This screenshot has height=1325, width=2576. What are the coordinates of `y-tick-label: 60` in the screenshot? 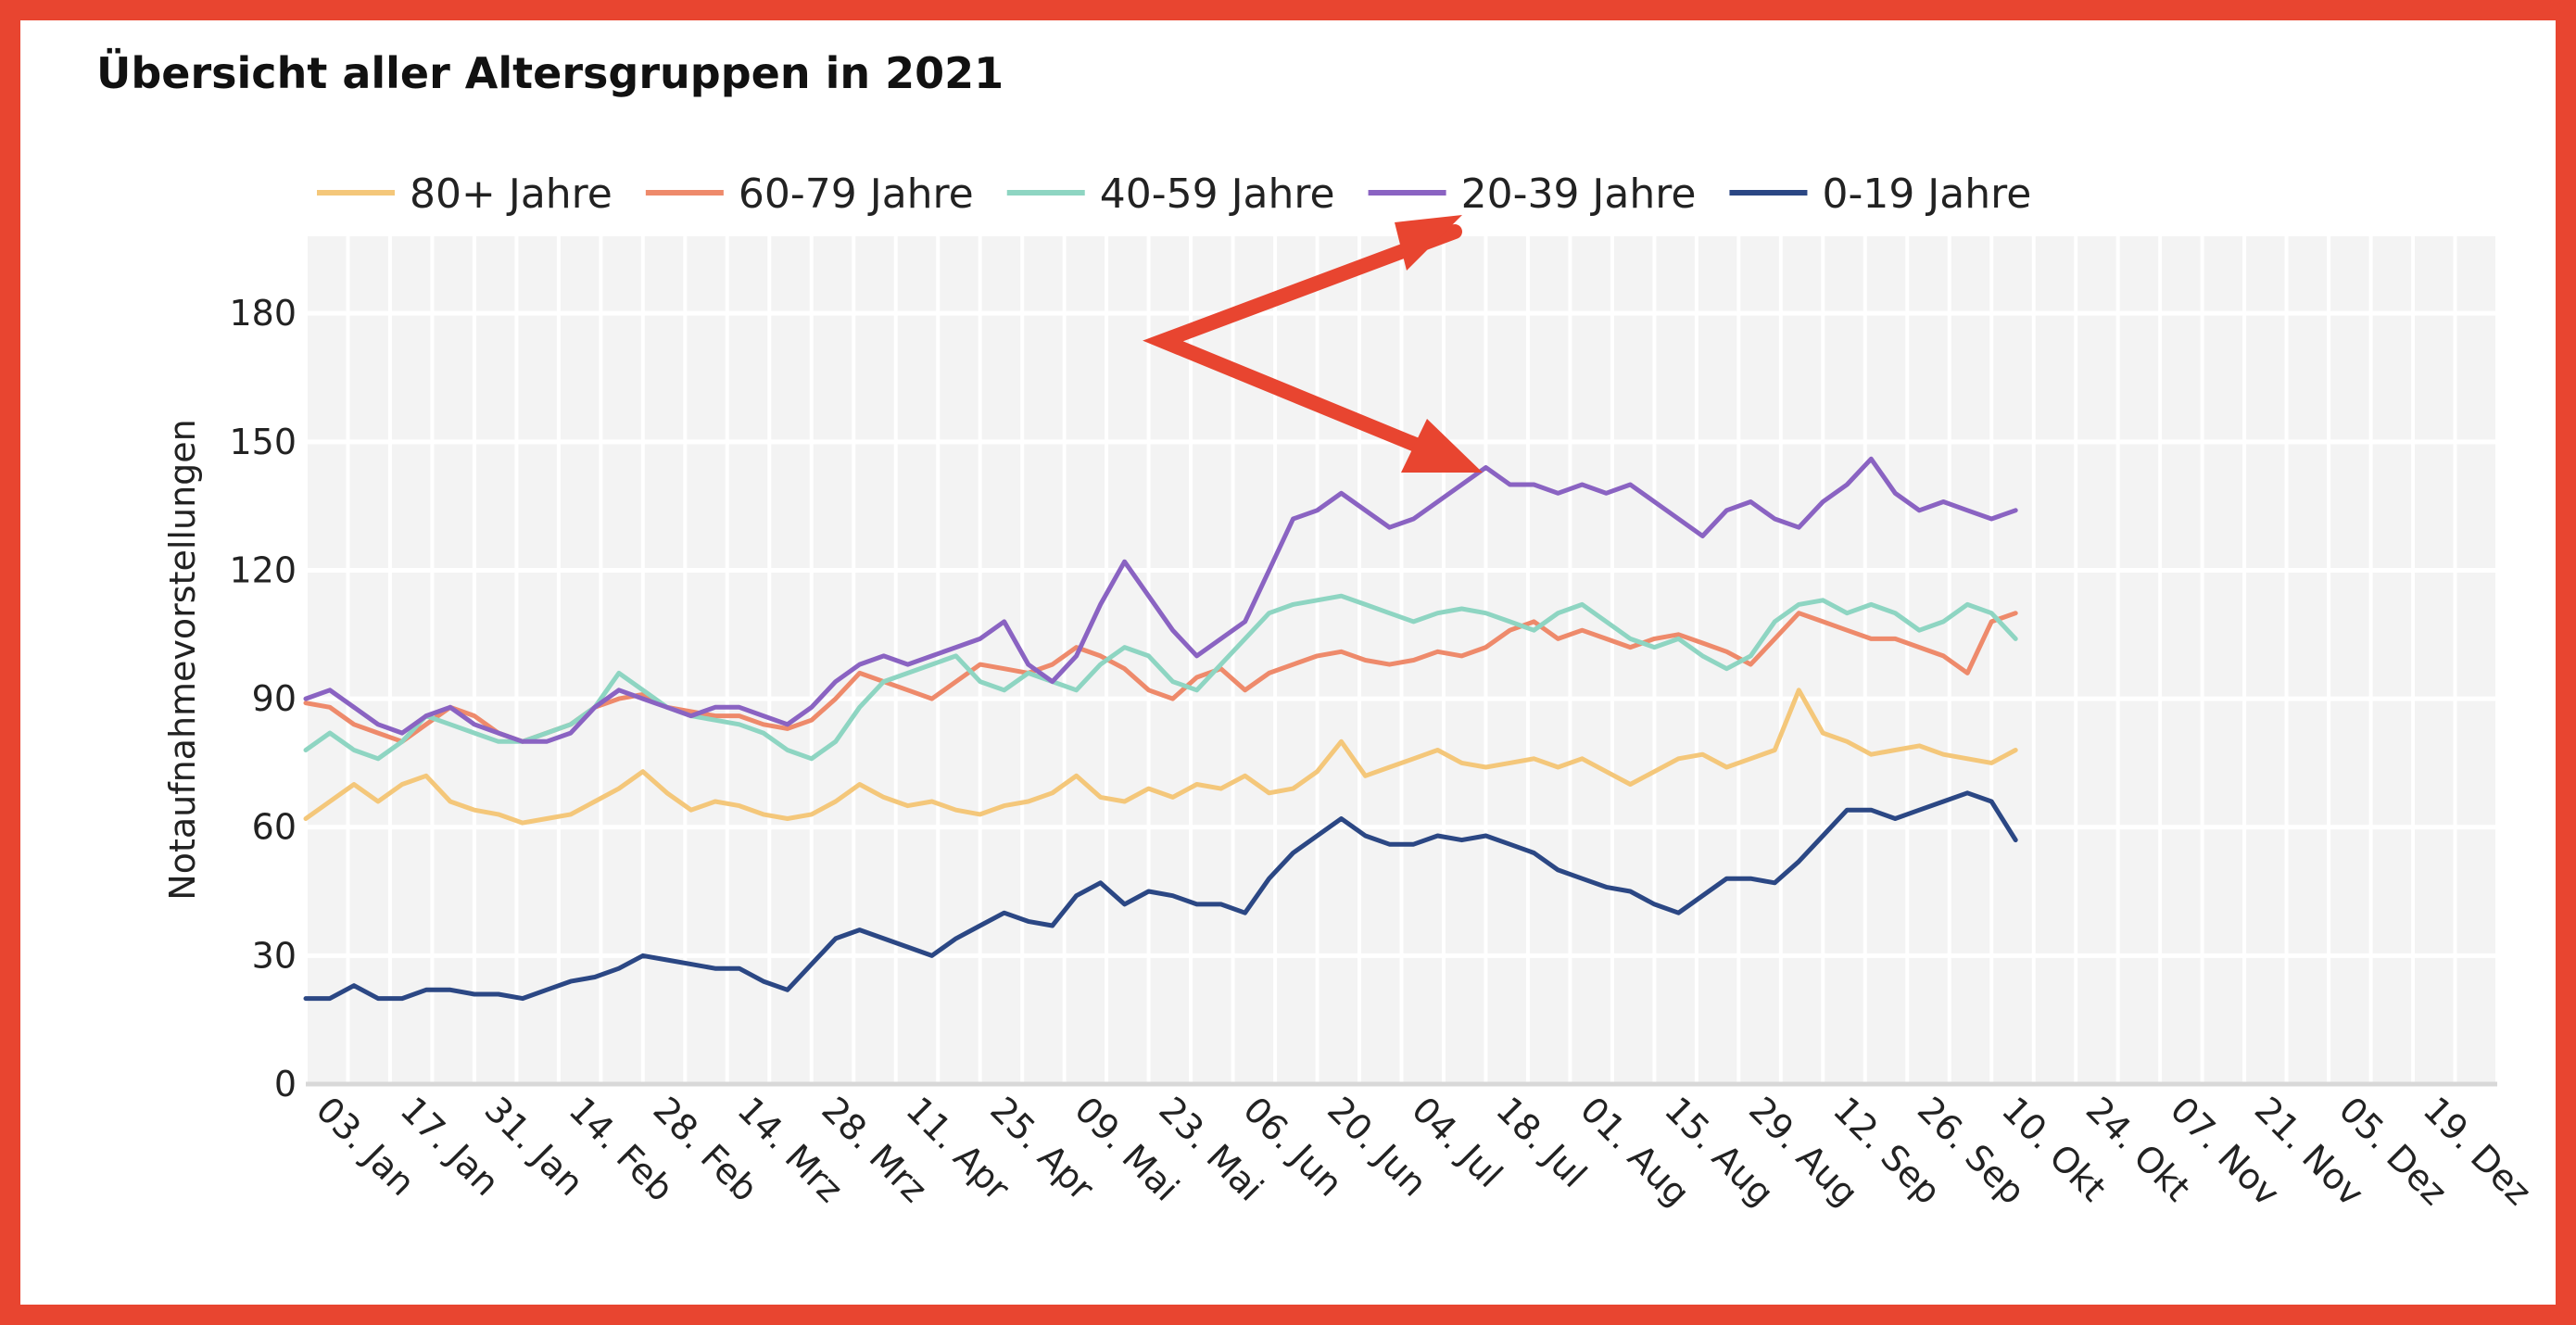 It's located at (274, 827).